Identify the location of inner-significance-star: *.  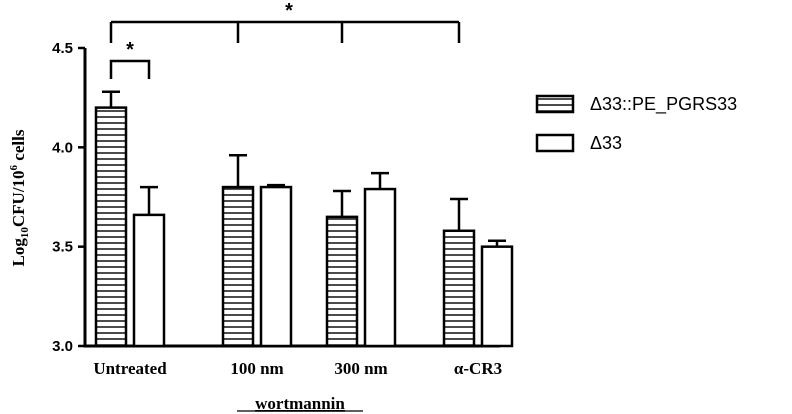
(130, 50).